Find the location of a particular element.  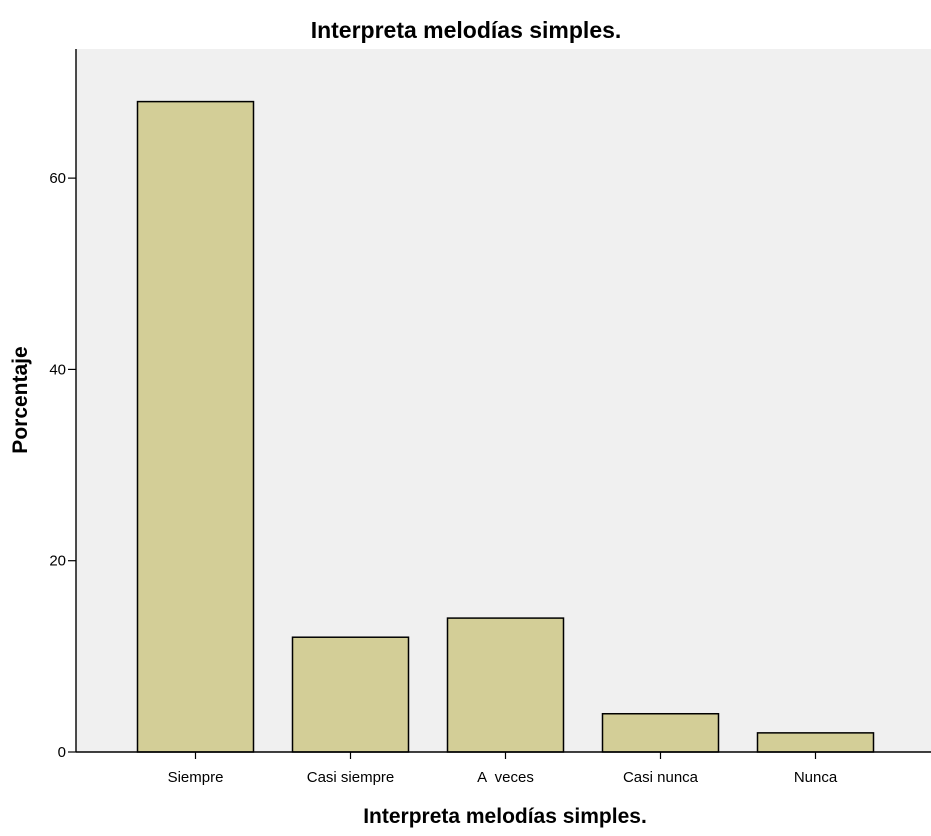

chart-title: Interpreta melodías simples. is located at coordinates (466, 30).